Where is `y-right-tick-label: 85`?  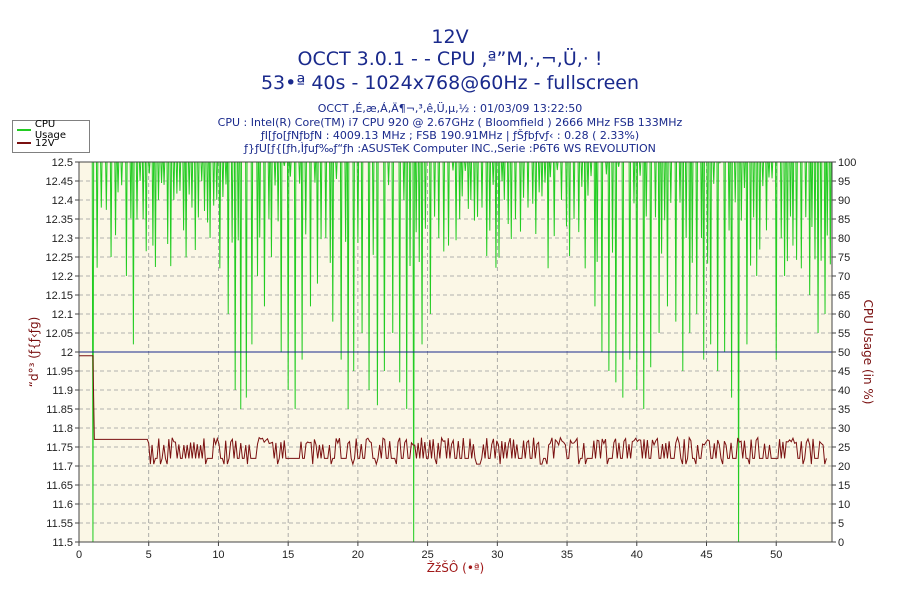
y-right-tick-label: 85 is located at coordinates (844, 220).